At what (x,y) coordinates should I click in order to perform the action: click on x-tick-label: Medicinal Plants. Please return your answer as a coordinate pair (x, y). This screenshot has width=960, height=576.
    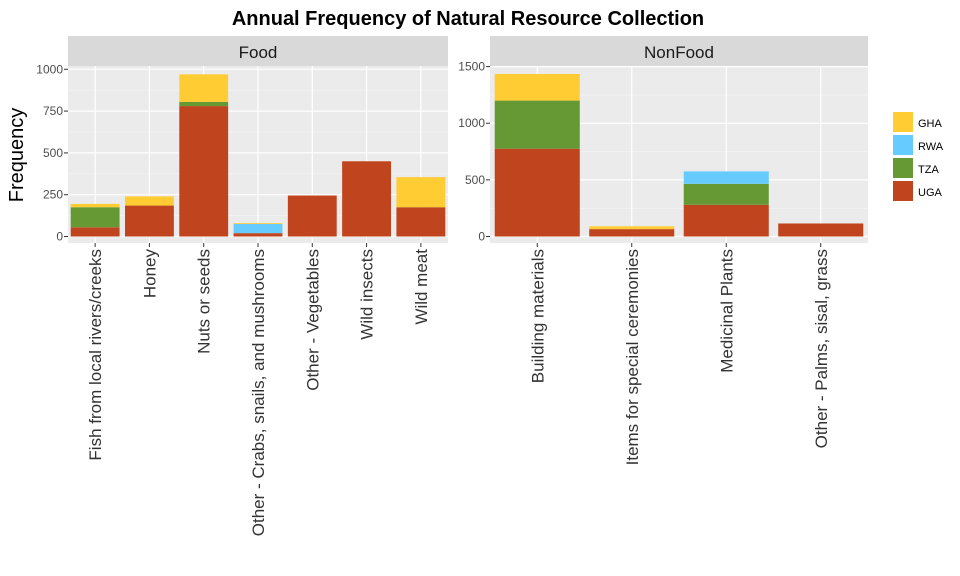
    Looking at the image, I should click on (726, 311).